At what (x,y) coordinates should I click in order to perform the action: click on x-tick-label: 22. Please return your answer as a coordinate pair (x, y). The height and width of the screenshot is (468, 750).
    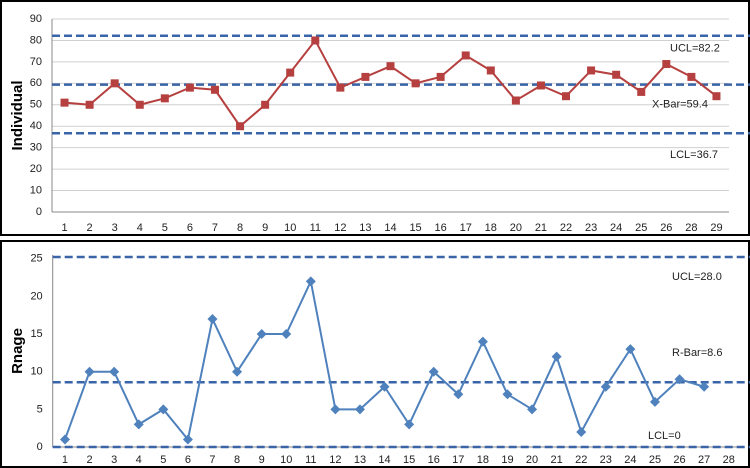
    Looking at the image, I should click on (566, 228).